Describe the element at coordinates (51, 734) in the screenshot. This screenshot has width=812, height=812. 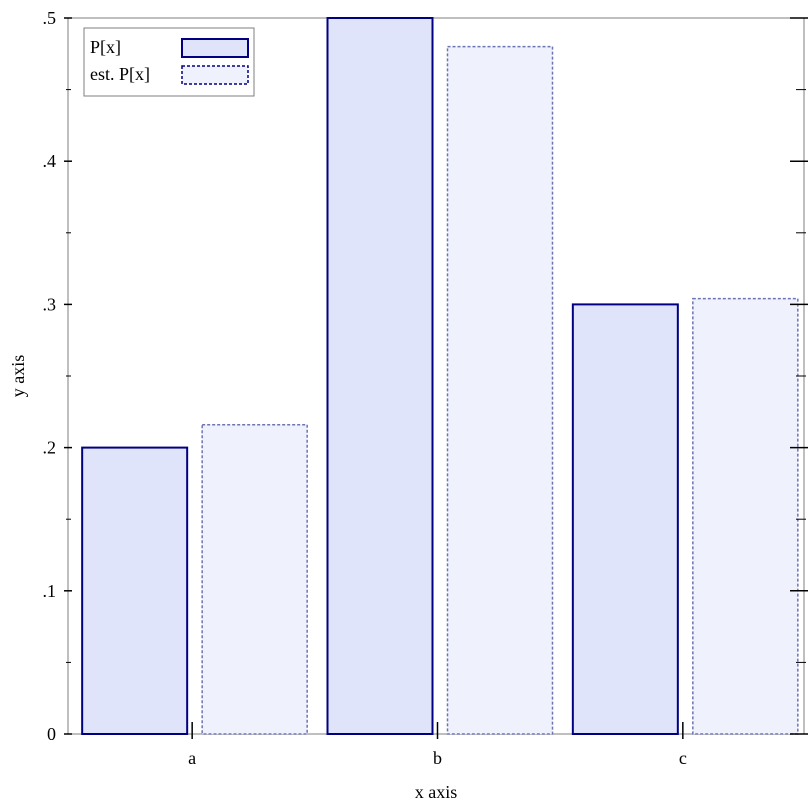
I see `y-tick-label: 0` at that location.